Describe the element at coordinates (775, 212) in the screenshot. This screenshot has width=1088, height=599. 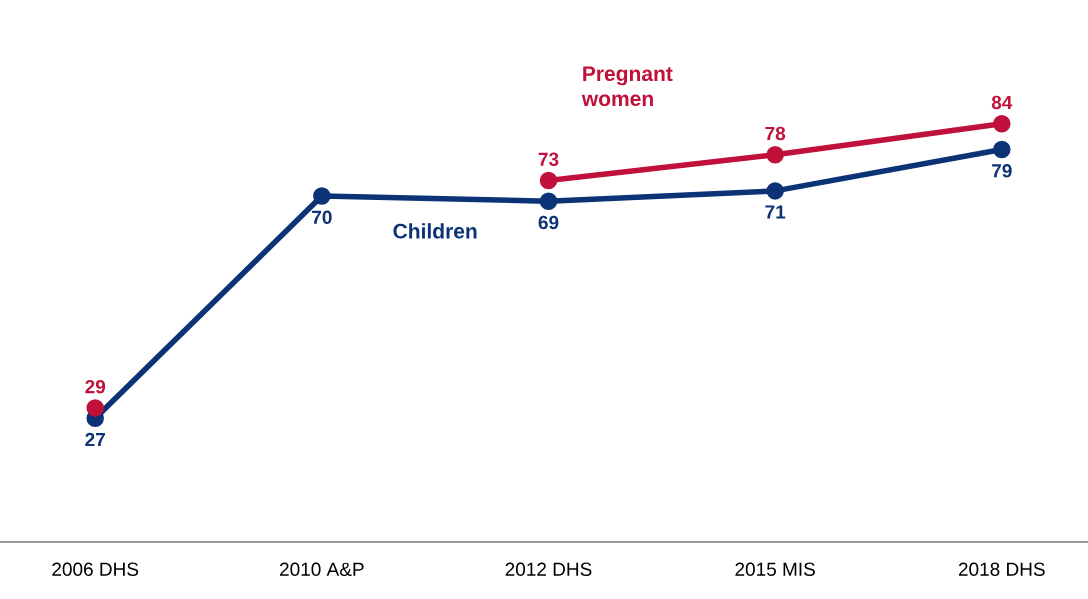
I see `data-label: 71` at that location.